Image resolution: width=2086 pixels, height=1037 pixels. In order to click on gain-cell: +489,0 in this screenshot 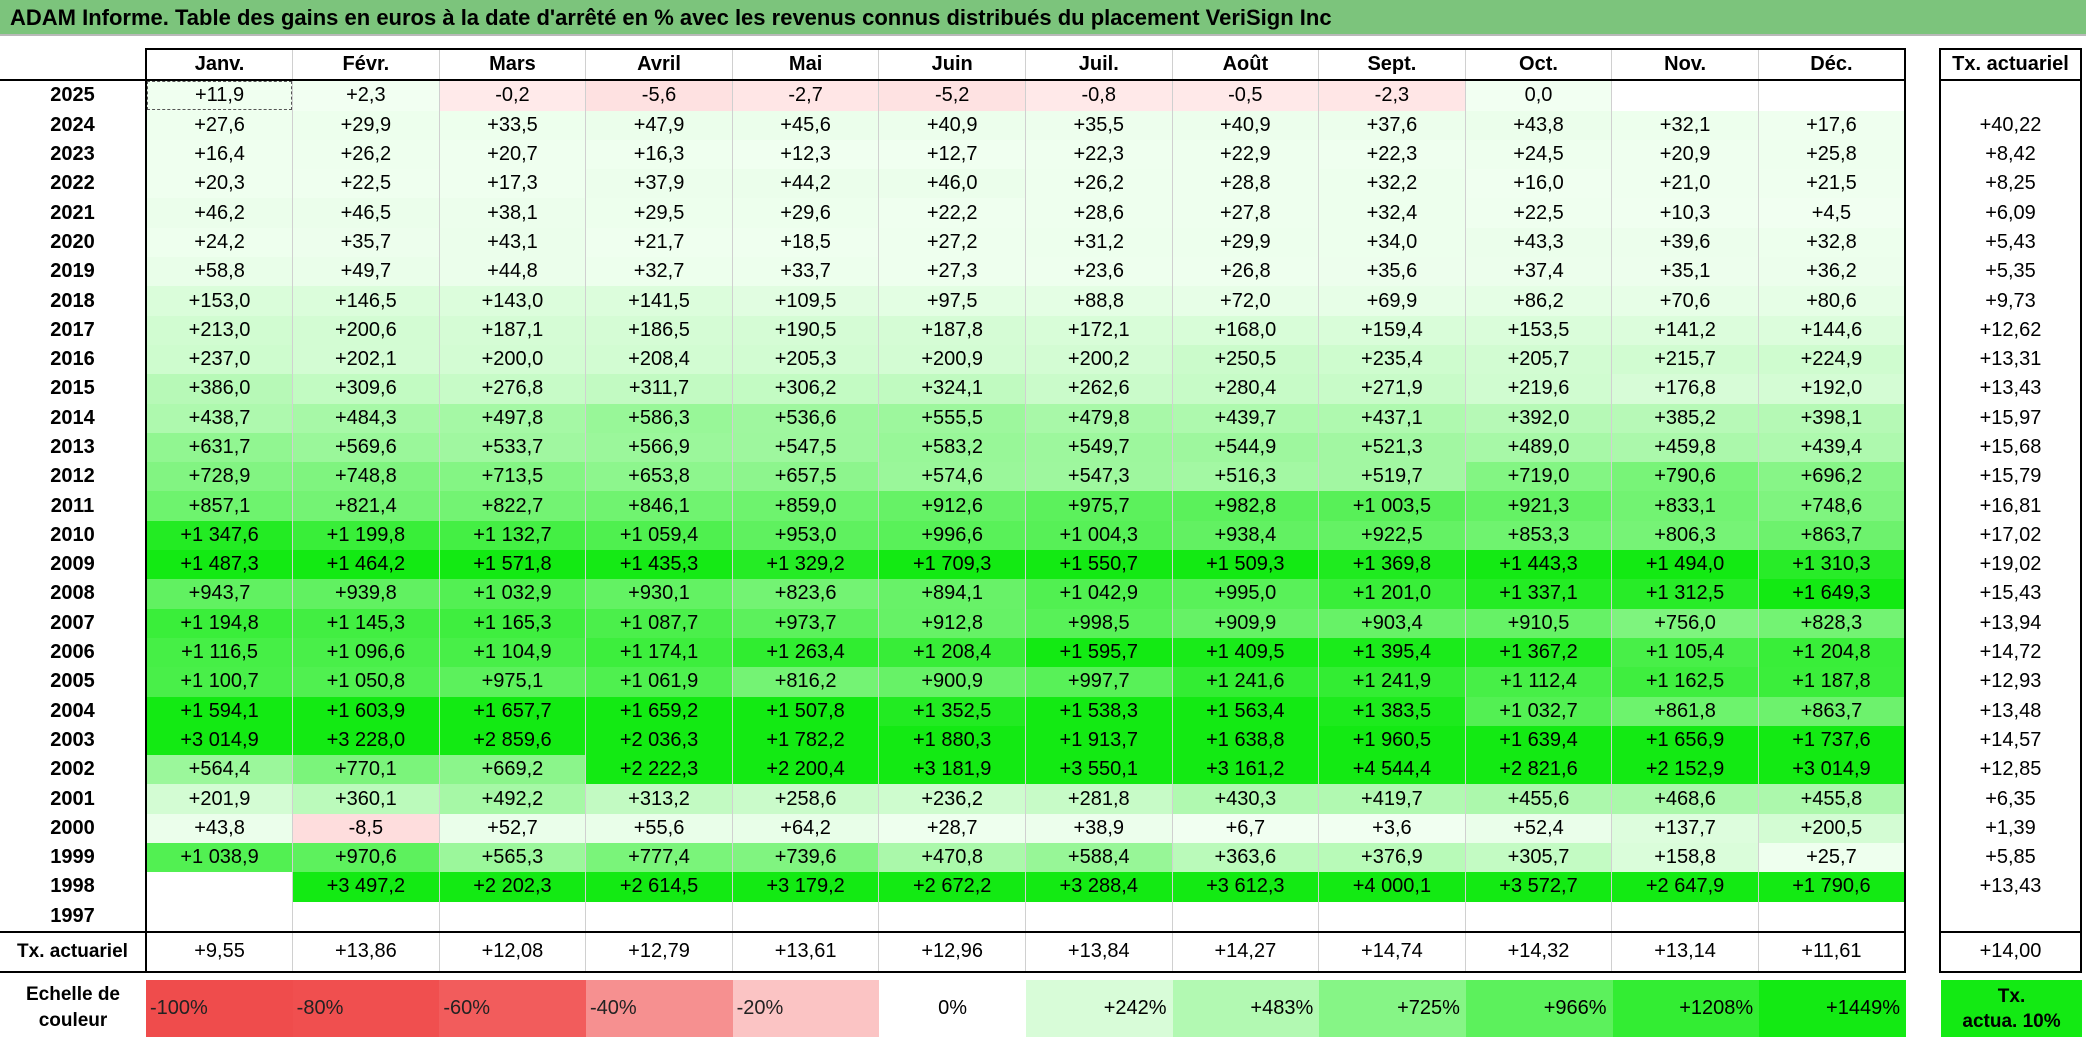, I will do `click(1538, 447)`.